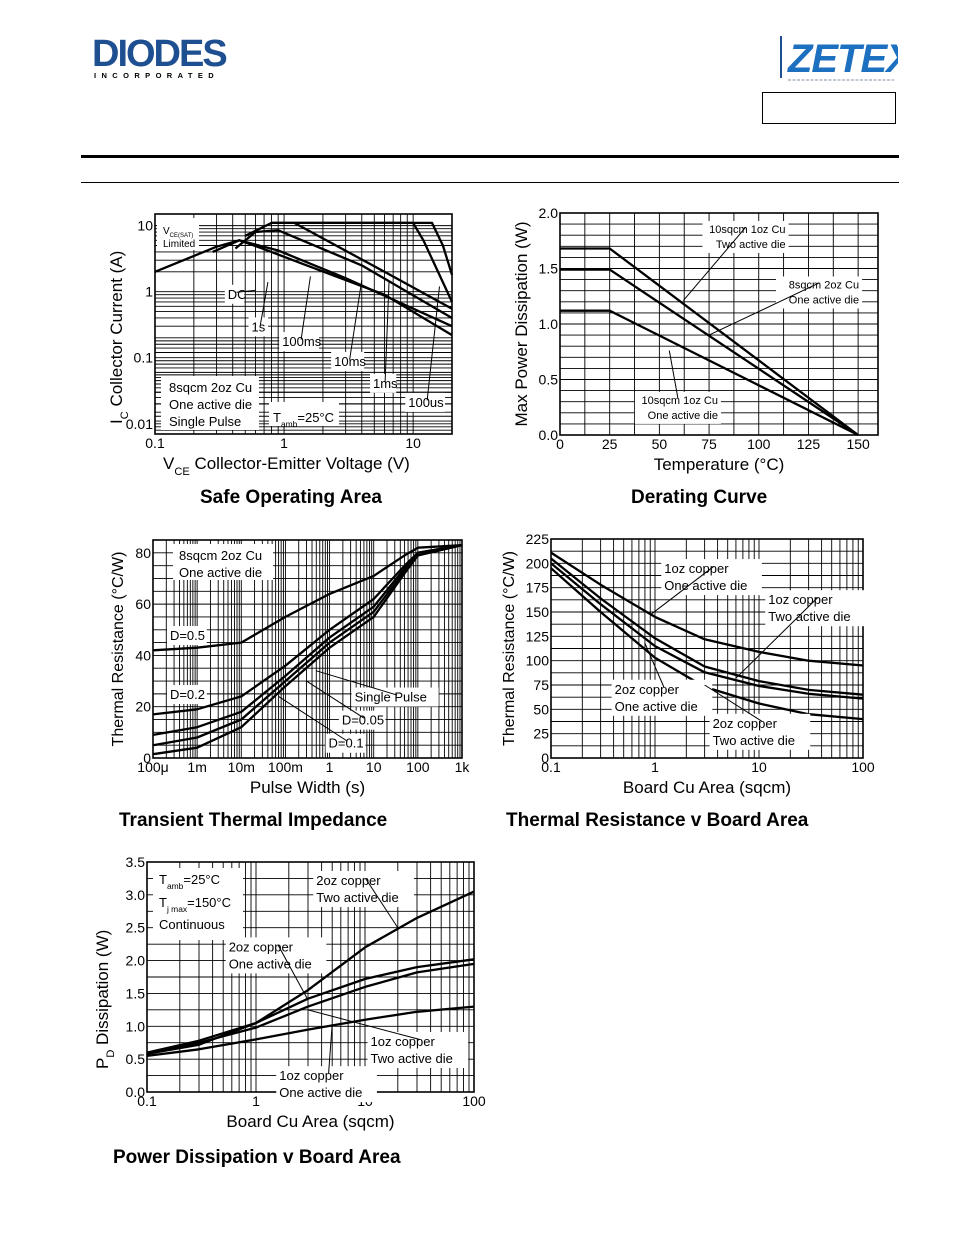  I want to click on x-tick-label: 0, so click(560, 444).